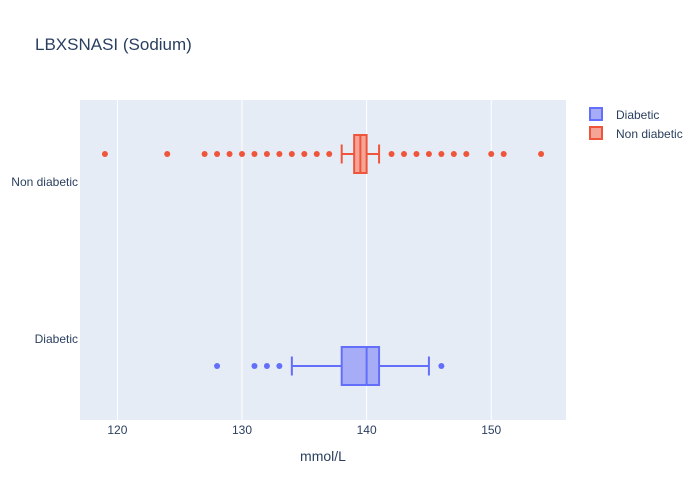  I want to click on iqr-box-diabetic, so click(360, 366).